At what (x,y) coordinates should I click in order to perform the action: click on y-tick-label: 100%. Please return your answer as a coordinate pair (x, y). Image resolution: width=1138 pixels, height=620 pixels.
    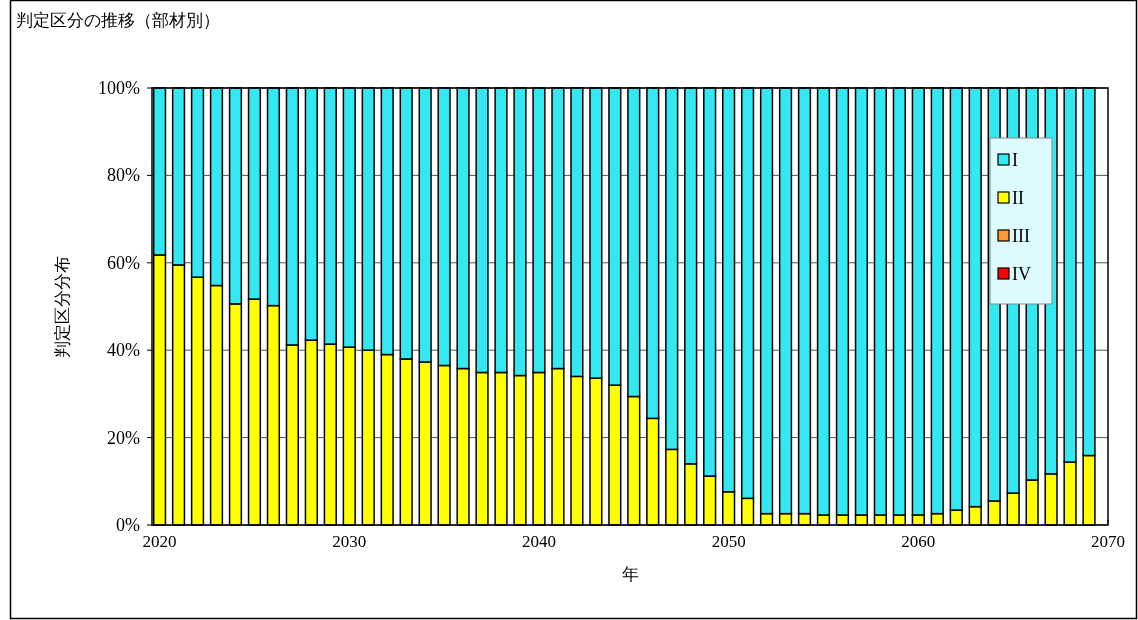
    Looking at the image, I should click on (119, 88).